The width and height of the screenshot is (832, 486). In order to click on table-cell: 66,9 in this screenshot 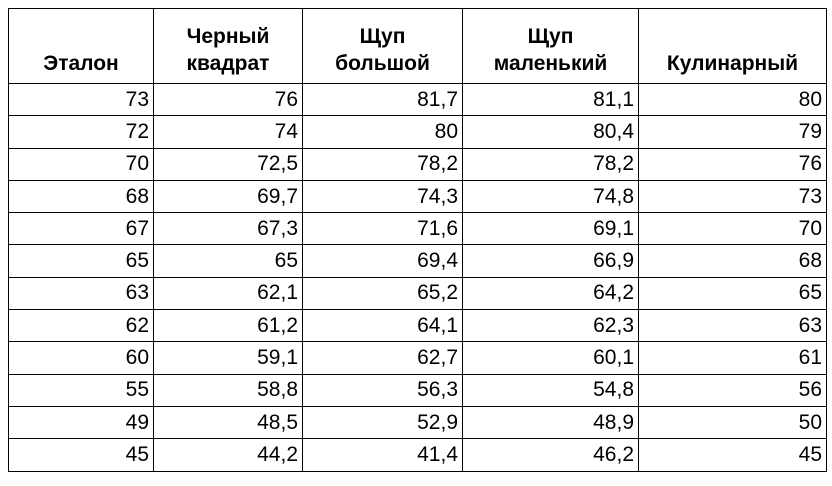, I will do `click(550, 261)`.